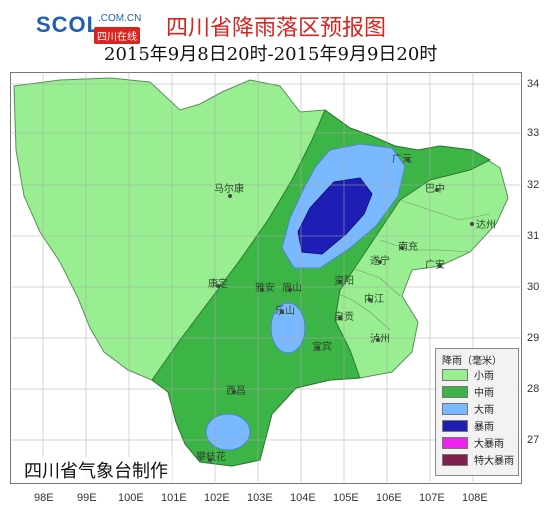 This screenshot has height=531, width=550. Describe the element at coordinates (346, 498) in the screenshot. I see `x-tick-label: 105E` at that location.